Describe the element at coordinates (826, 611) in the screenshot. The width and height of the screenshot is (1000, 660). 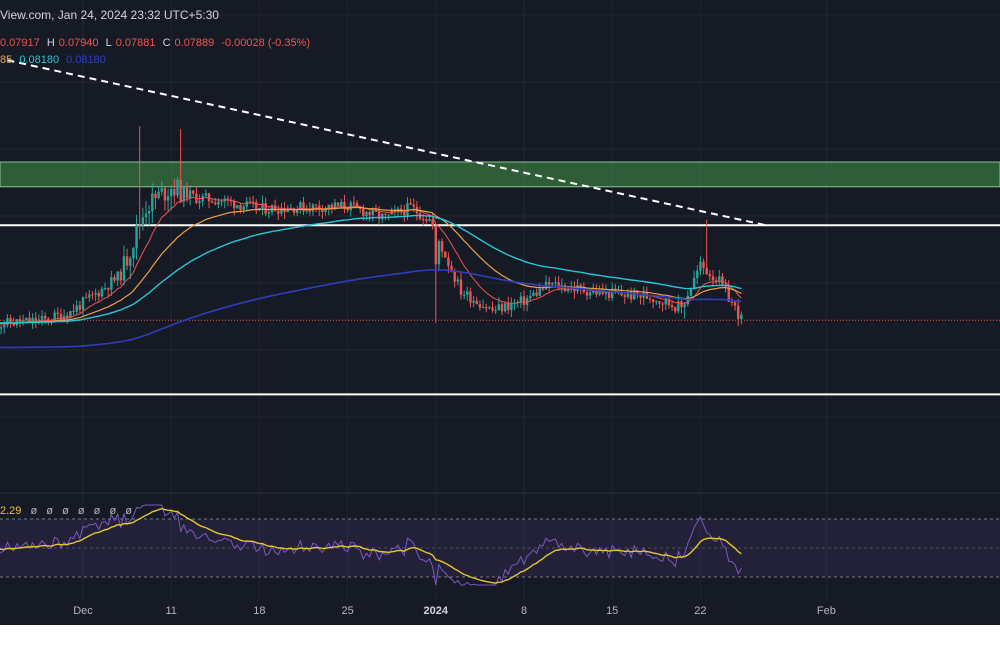
I see `x-tick-label: Feb` at that location.